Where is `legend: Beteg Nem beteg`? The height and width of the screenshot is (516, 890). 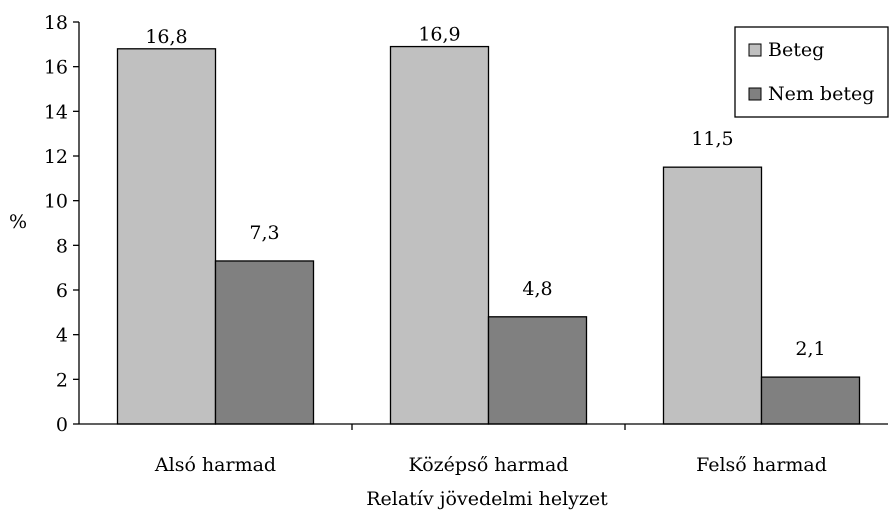
legend: Beteg Nem beteg is located at coordinates (811, 72).